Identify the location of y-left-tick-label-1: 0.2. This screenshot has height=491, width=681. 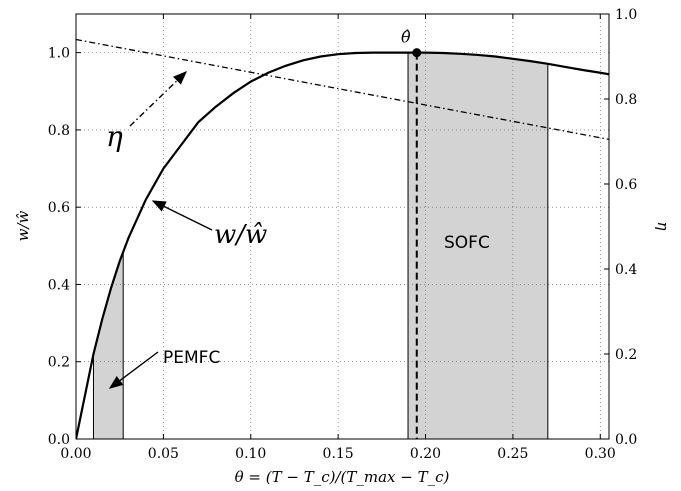
(59, 363).